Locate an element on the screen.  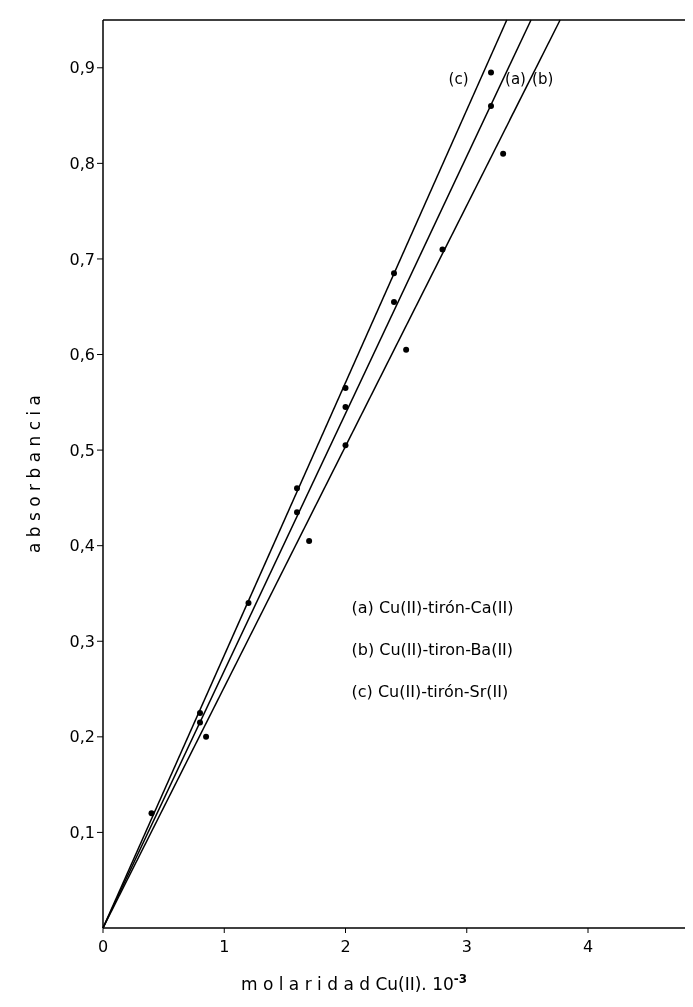
series-label: (b) is located at coordinates (543, 78).